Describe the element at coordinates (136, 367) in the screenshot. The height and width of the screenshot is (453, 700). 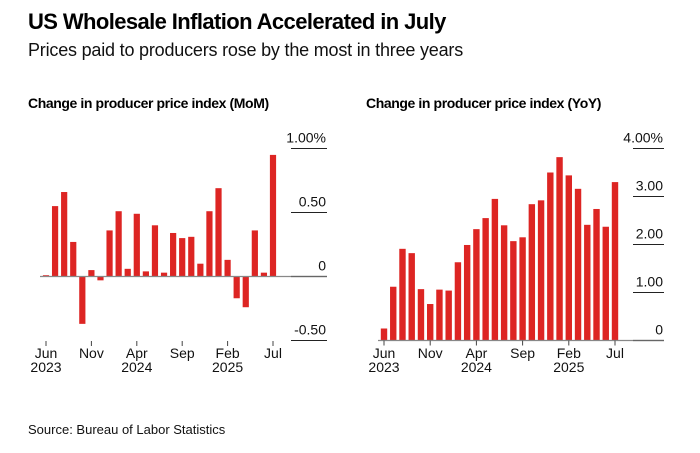
I see `mom-xtick-year: 2024` at that location.